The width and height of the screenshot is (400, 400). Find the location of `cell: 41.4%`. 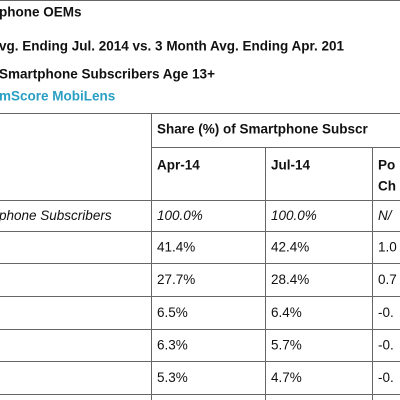

cell: 41.4% is located at coordinates (176, 247).